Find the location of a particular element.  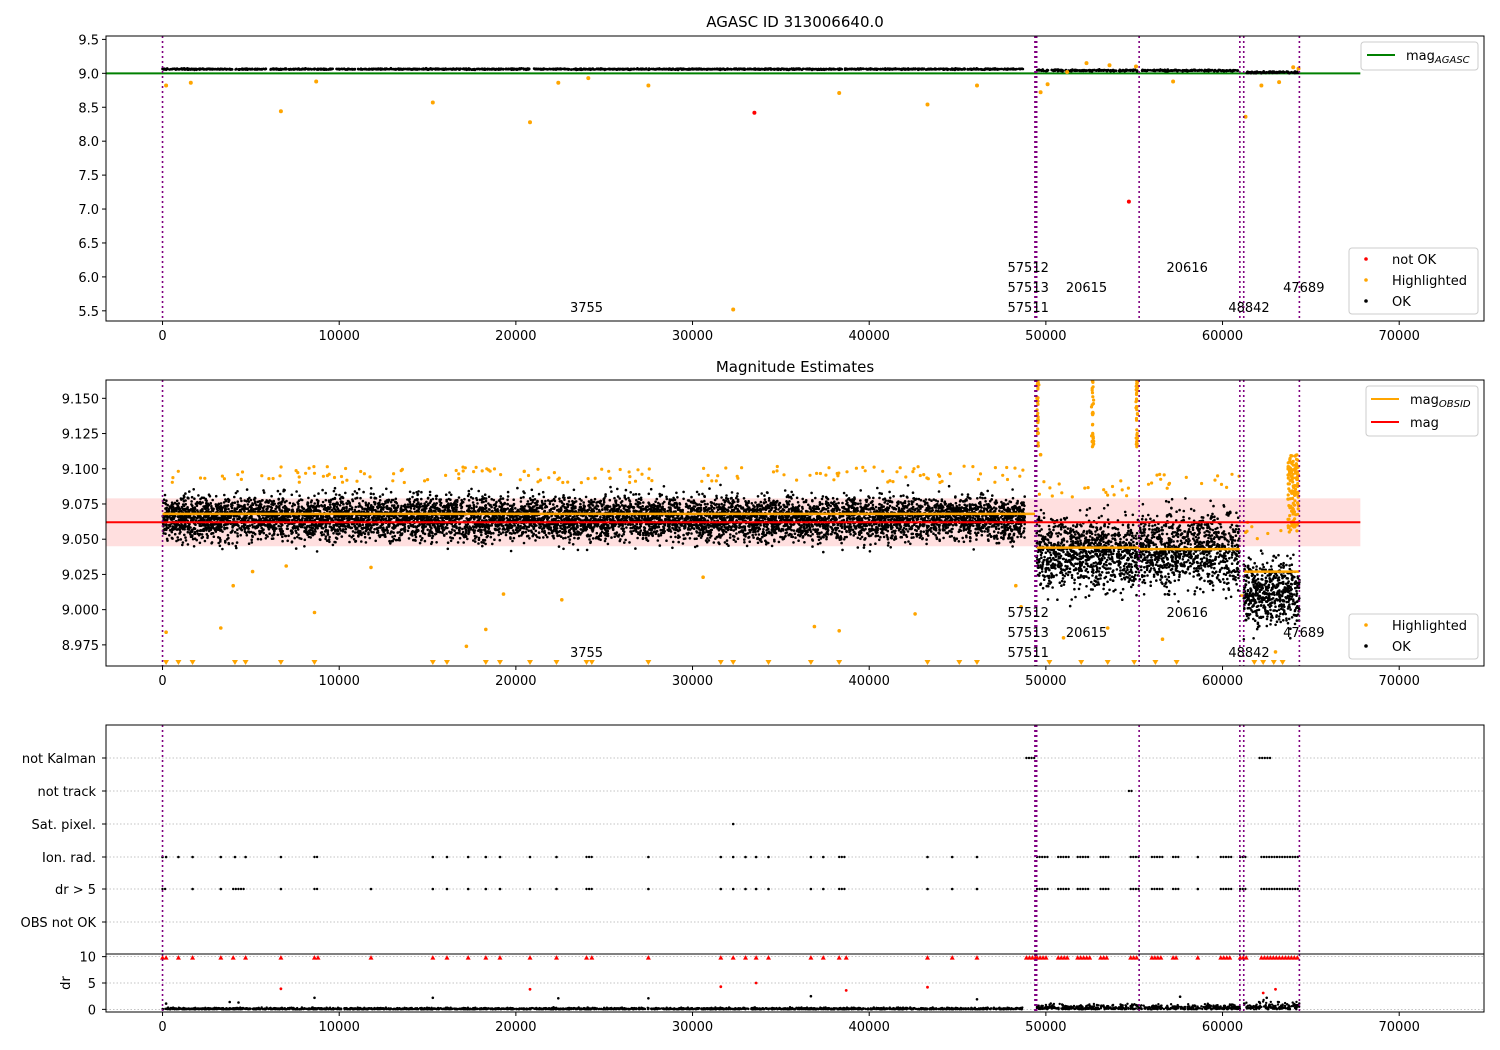

legend-subscript: AGASC is located at coordinates (1452, 60).